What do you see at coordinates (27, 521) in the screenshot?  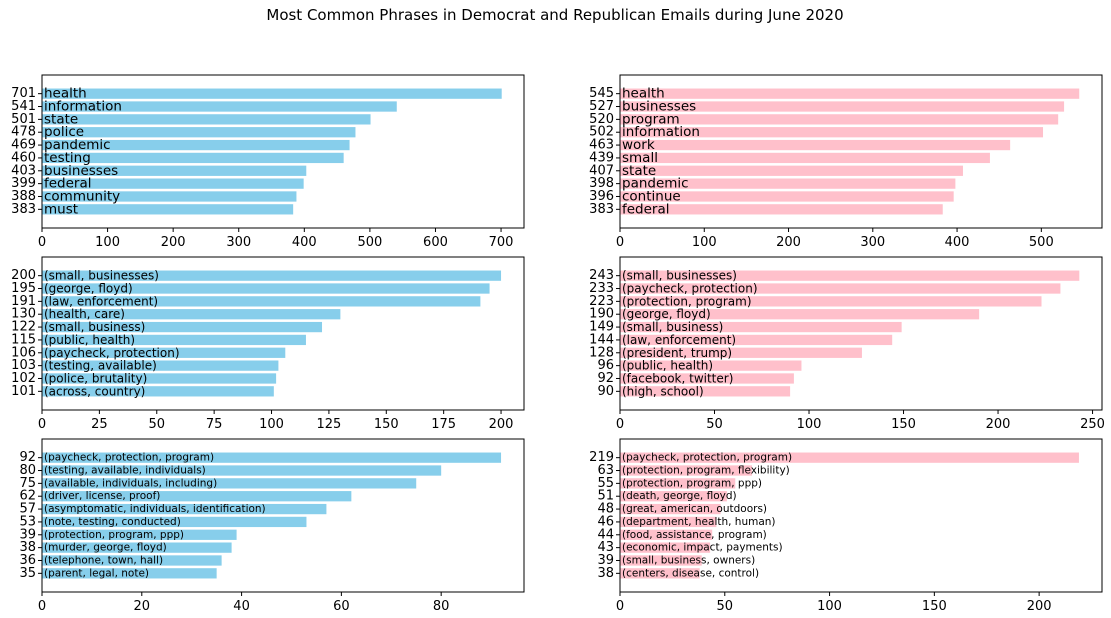 I see `y-tick-label: 53` at bounding box center [27, 521].